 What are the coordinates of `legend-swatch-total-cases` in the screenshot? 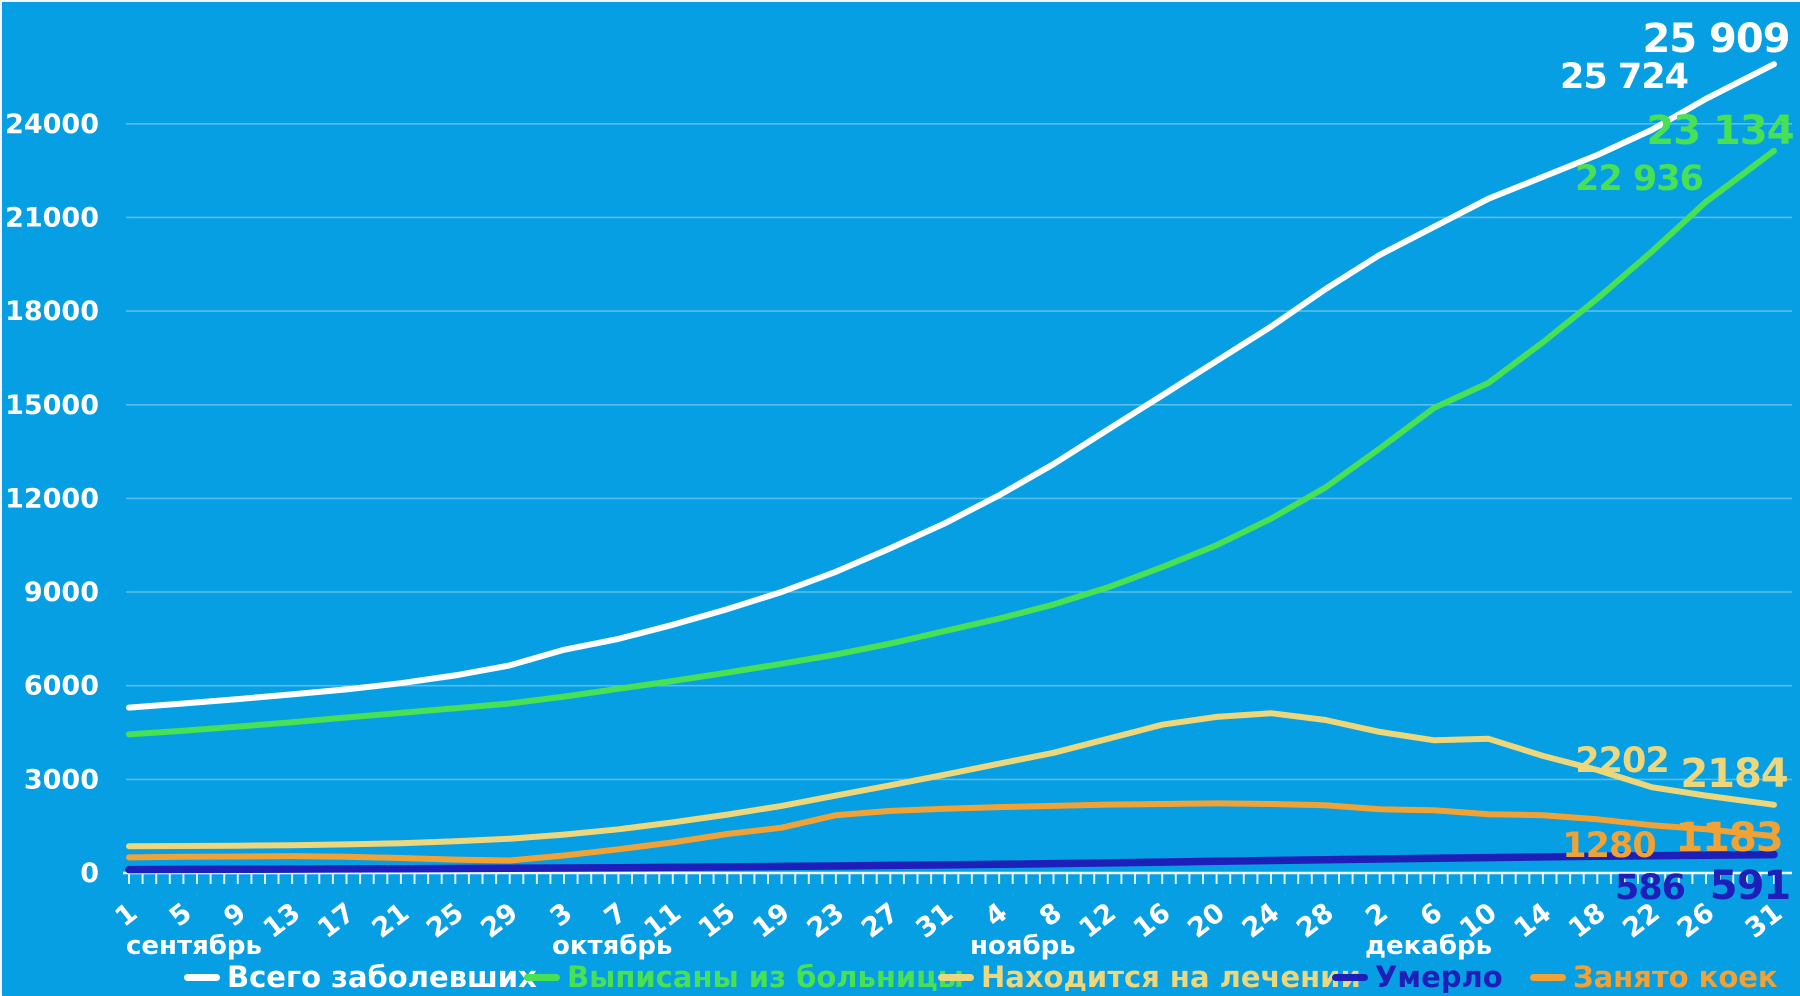 It's located at (202, 977).